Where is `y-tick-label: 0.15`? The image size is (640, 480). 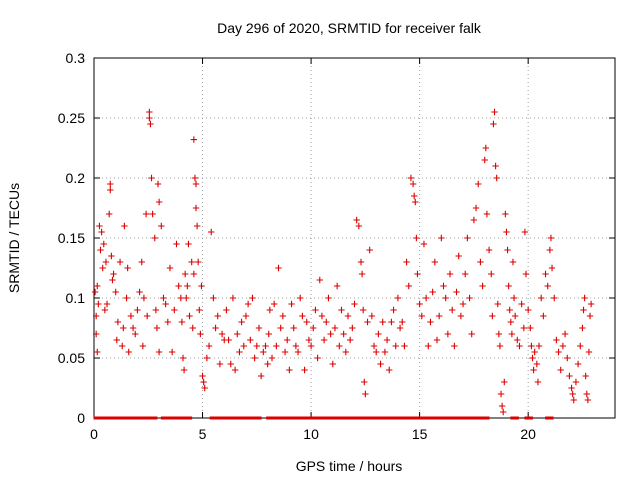
y-tick-label: 0.15 is located at coordinates (71, 238).